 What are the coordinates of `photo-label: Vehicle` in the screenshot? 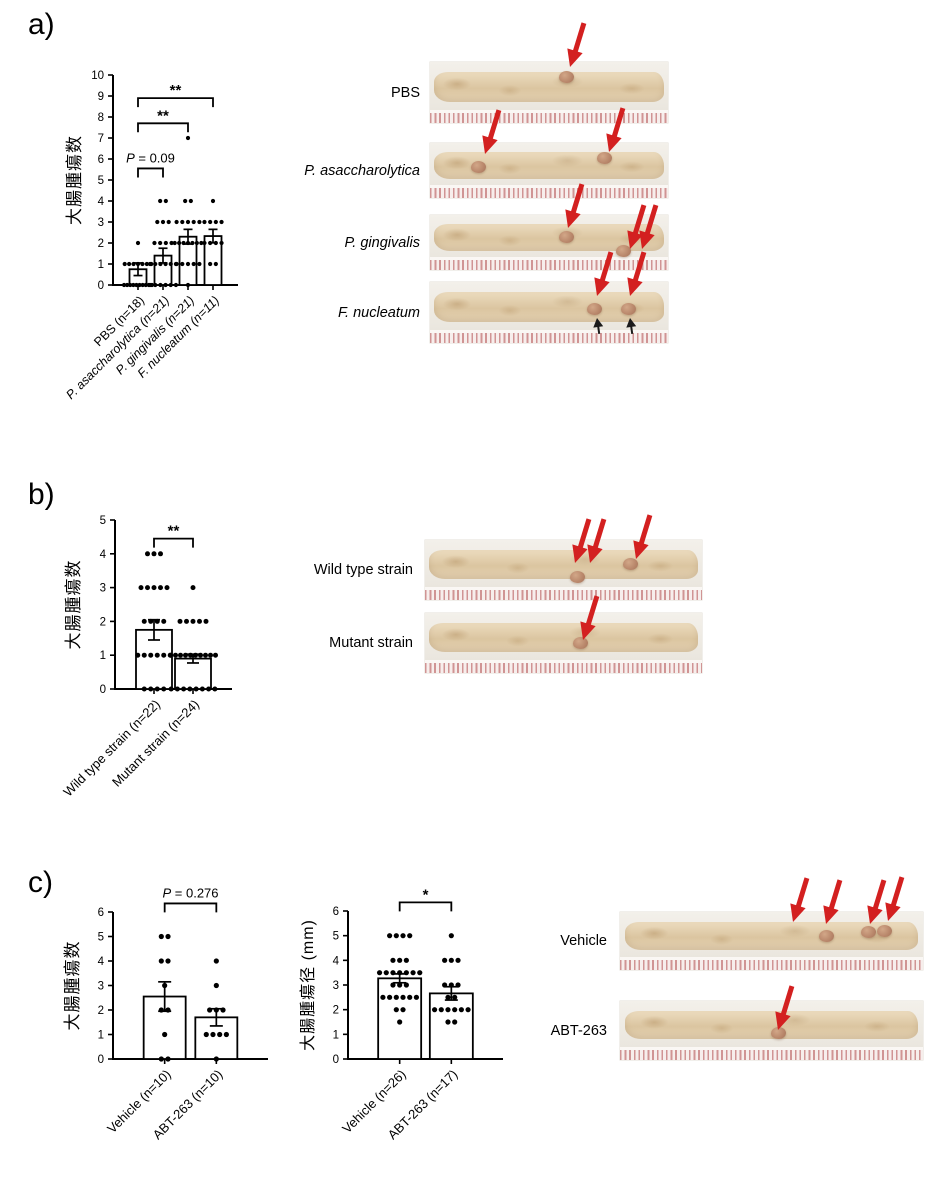 It's located at (583, 941).